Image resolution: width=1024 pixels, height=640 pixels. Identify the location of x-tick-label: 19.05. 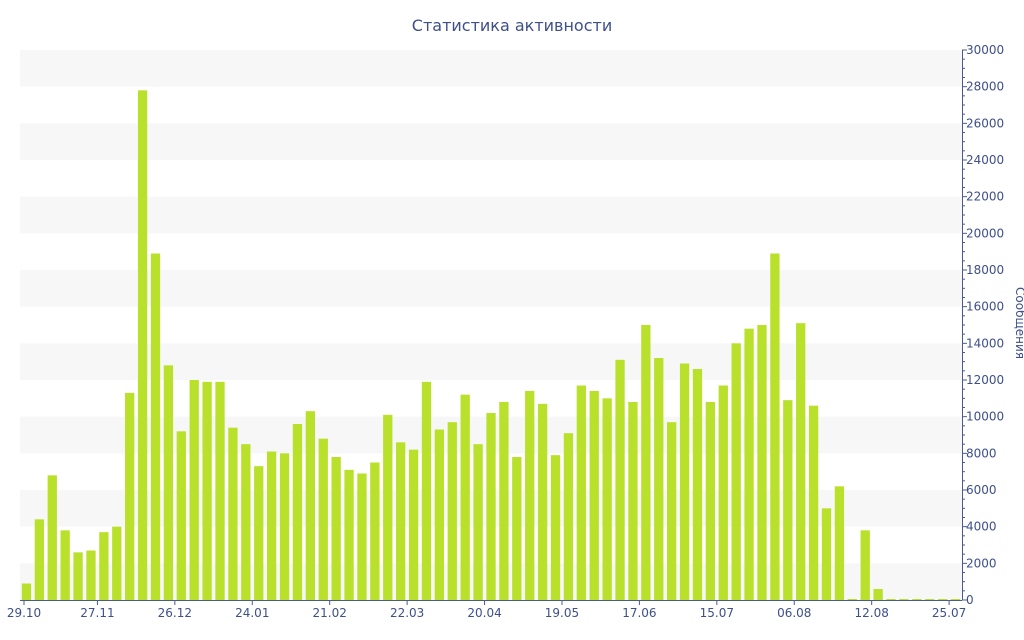
(562, 613).